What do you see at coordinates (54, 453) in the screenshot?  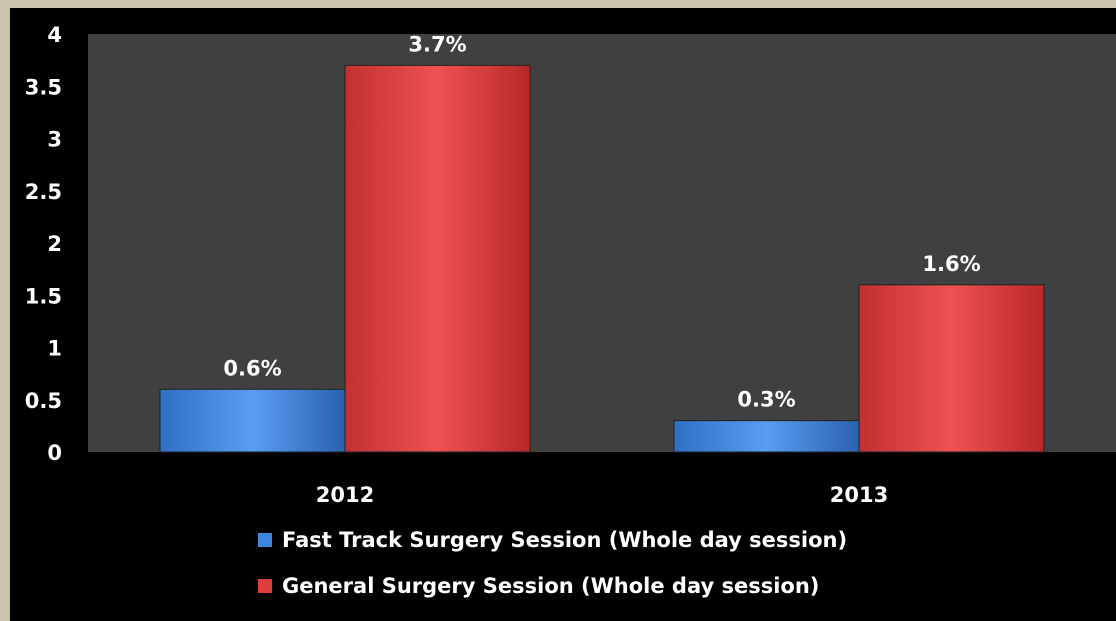 I see `y-tick-label: 0` at bounding box center [54, 453].